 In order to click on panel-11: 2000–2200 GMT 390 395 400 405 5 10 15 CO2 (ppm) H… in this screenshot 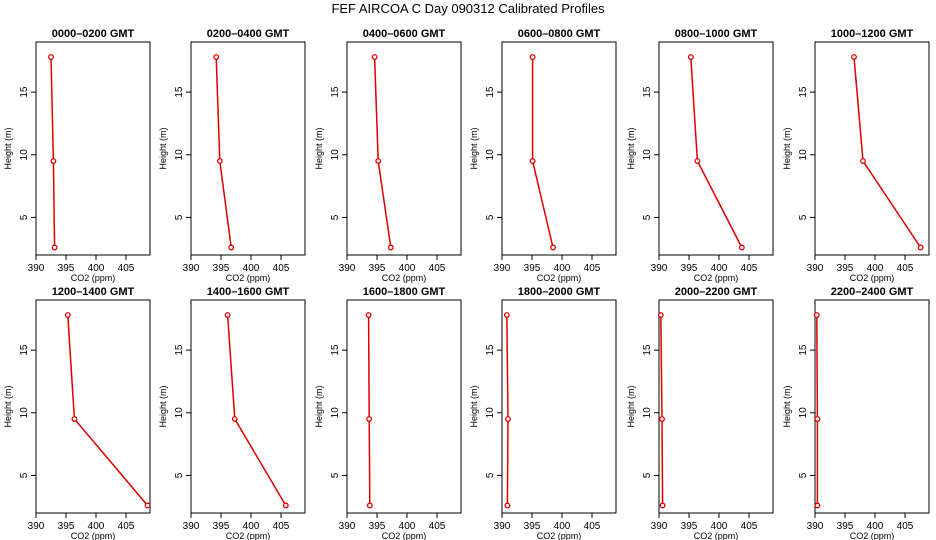, I will do `click(700, 413)`.